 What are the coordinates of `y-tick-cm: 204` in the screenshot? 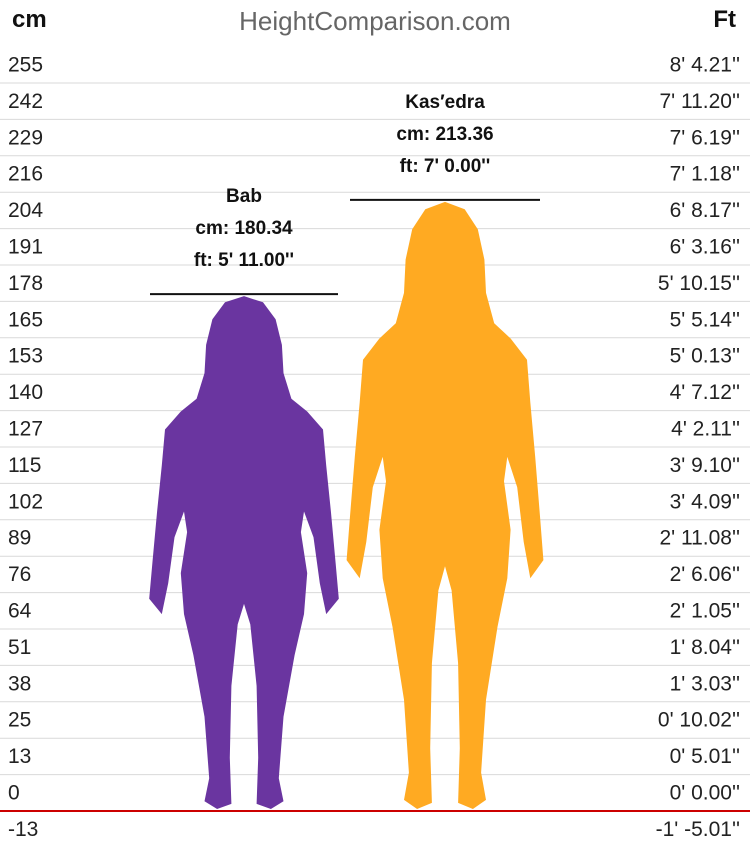 It's located at (25, 210).